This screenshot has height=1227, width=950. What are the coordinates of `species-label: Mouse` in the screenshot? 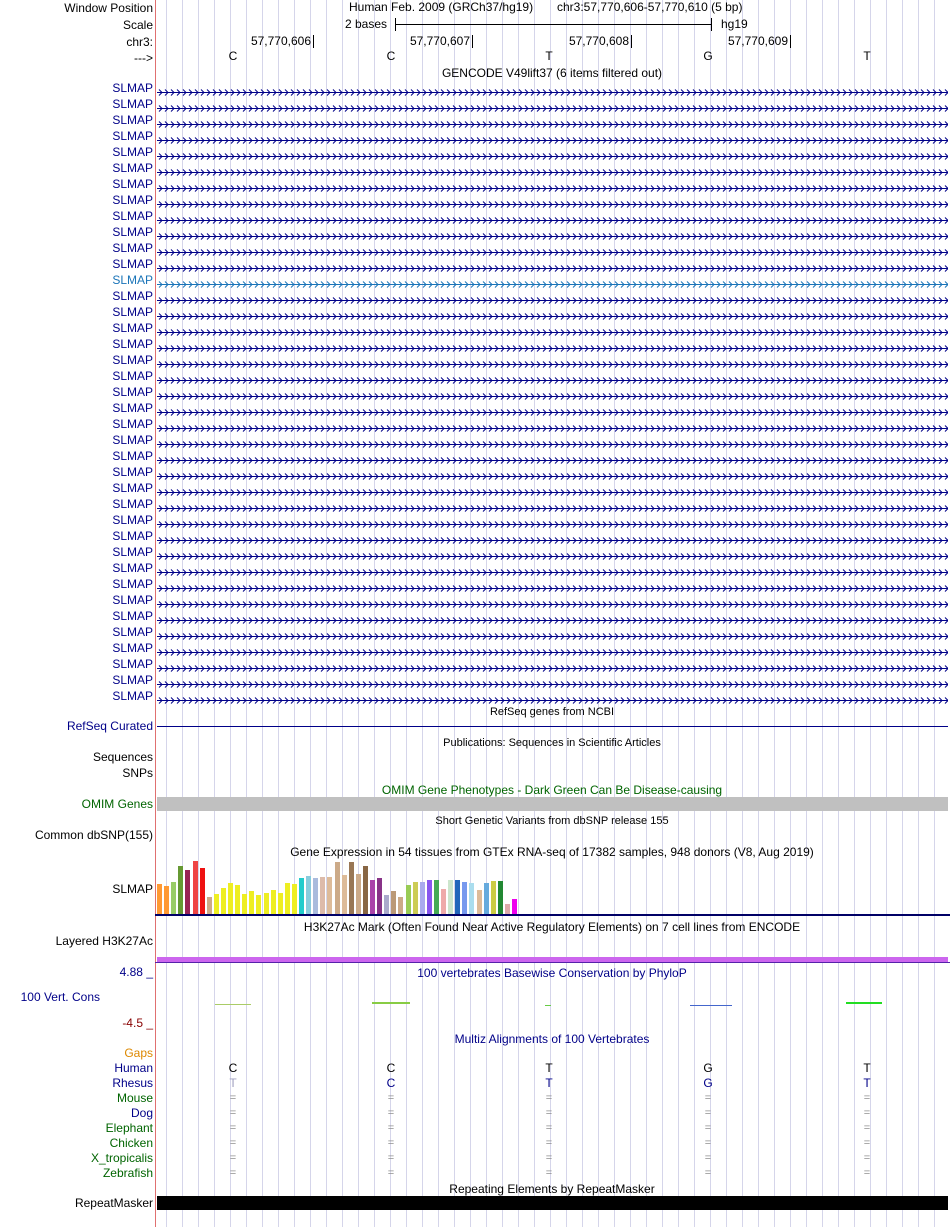 It's located at (134, 1098).